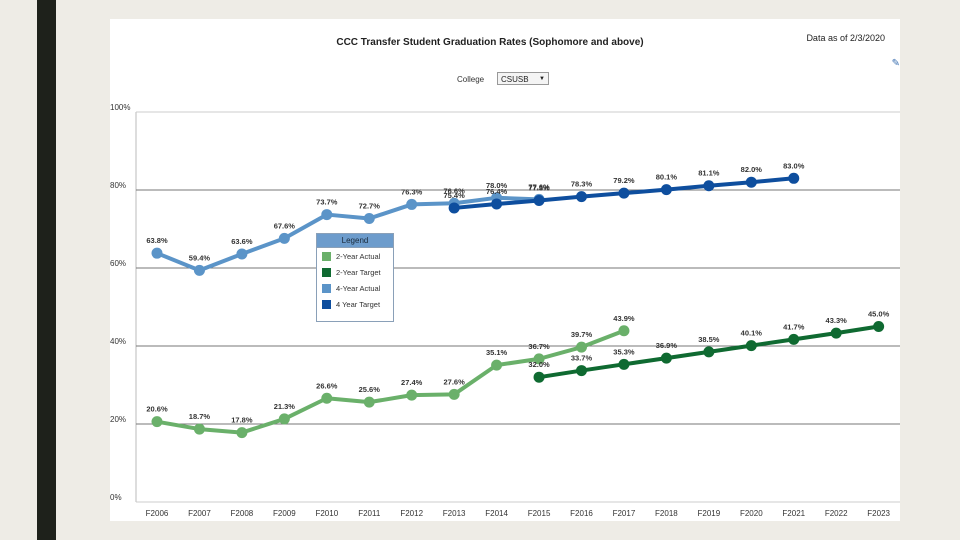  What do you see at coordinates (582, 358) in the screenshot?
I see `data-label: 33.7%` at bounding box center [582, 358].